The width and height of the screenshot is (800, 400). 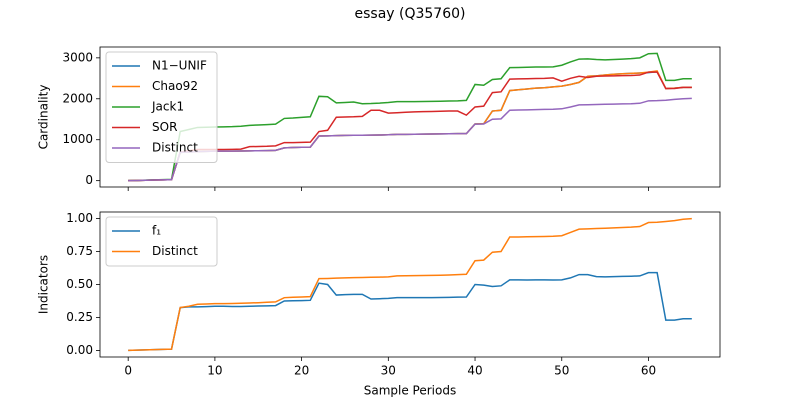 I want to click on y-tick-label: 1.00, so click(x=79, y=218).